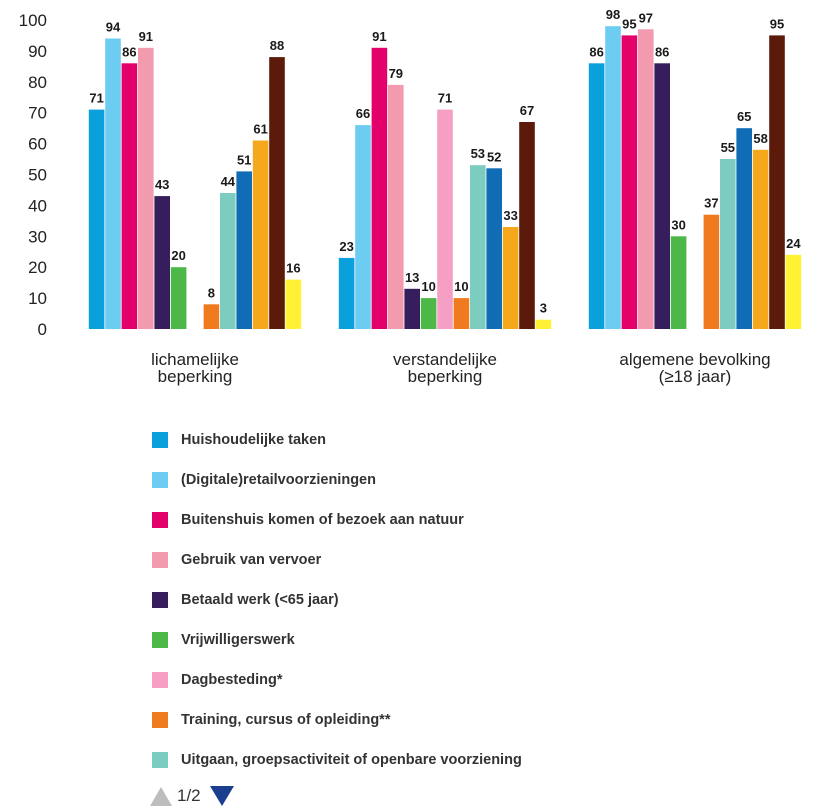  What do you see at coordinates (694, 359) in the screenshot?
I see `x-tick-label: algemene bevolking` at bounding box center [694, 359].